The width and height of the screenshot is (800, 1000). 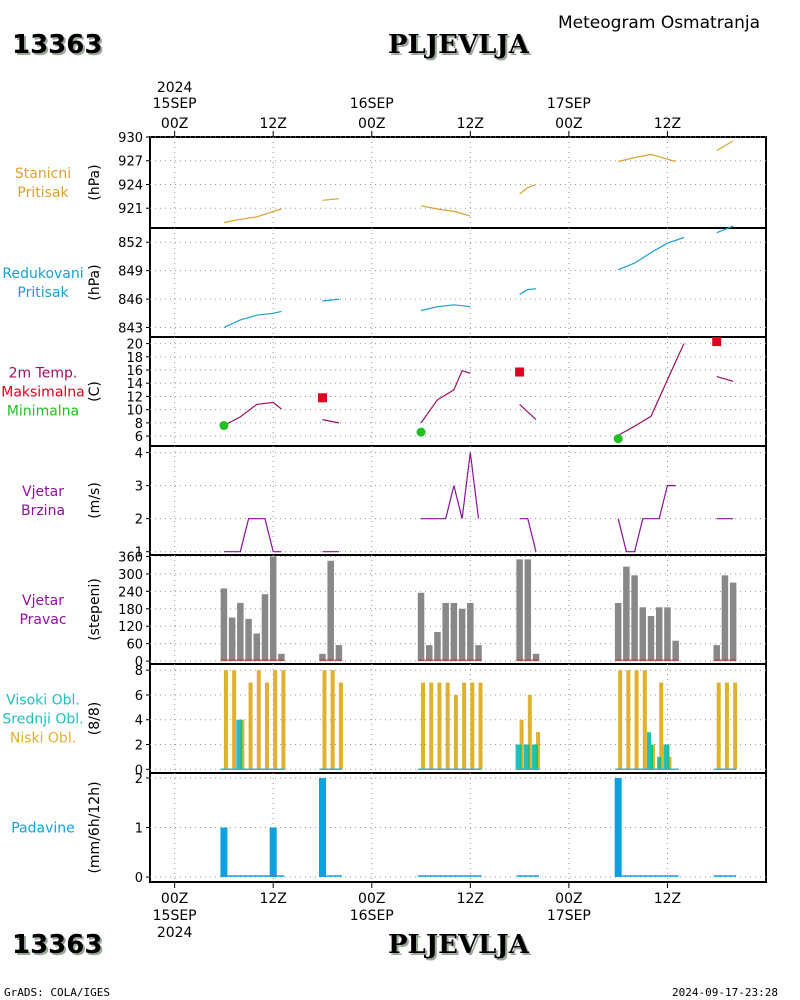 I want to click on y-tick-label: 3, so click(x=139, y=487).